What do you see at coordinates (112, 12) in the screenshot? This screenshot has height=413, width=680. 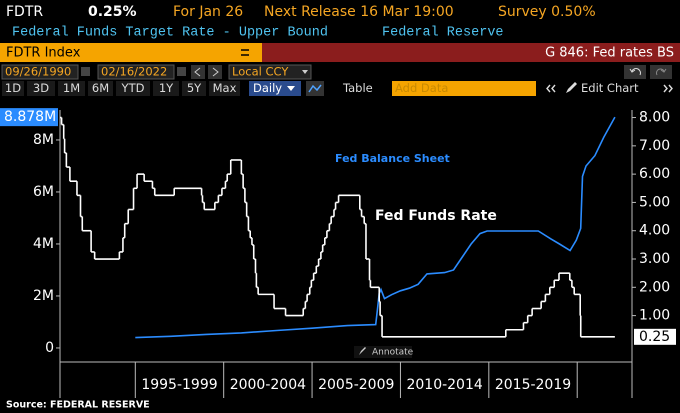 I see `last-value: 0.25%` at bounding box center [112, 12].